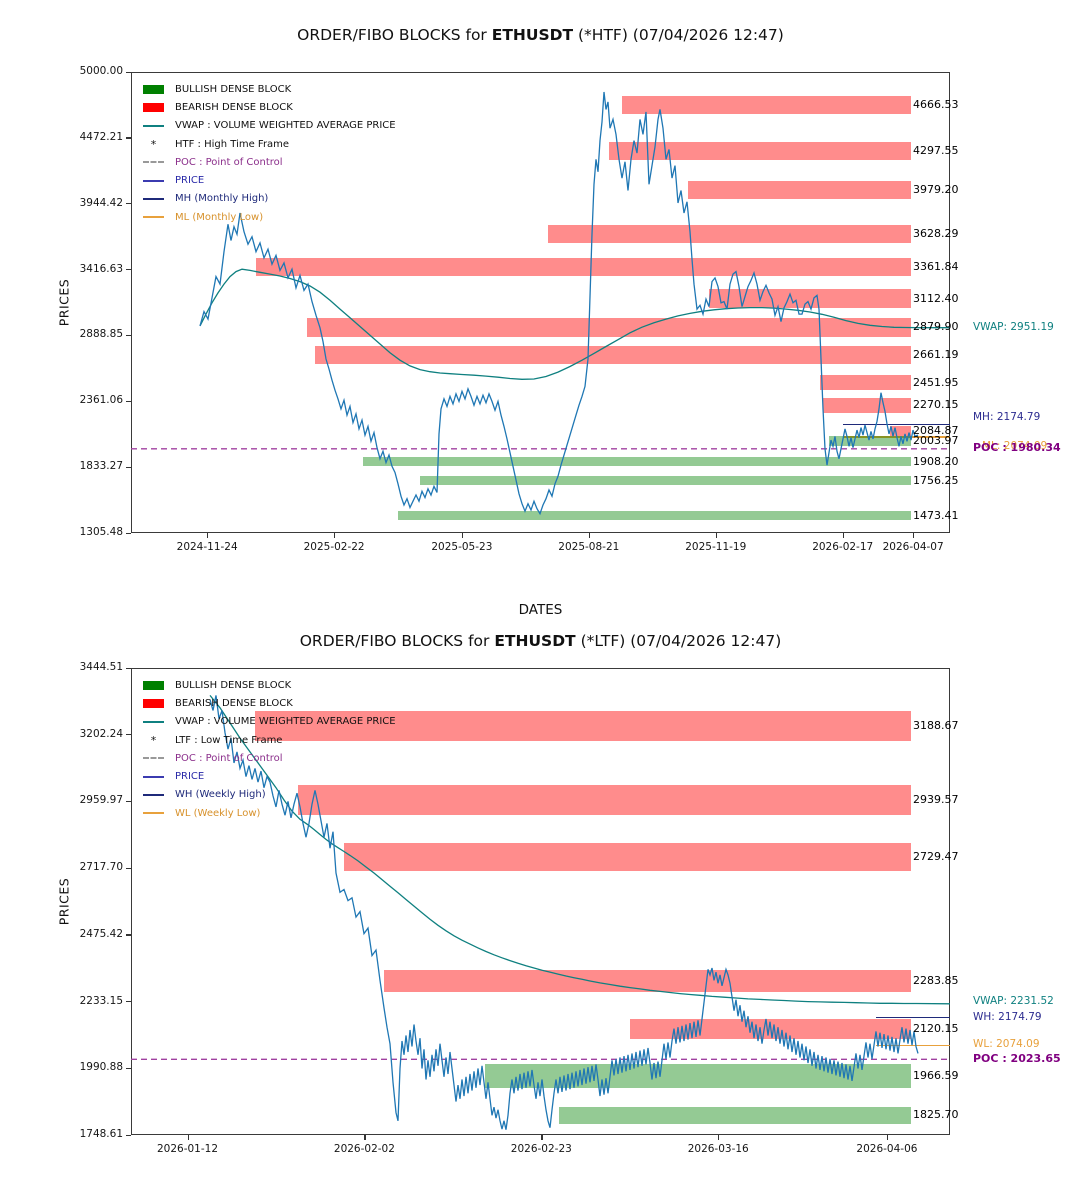 The height and width of the screenshot is (1200, 1067). What do you see at coordinates (913, 1045) in the screenshot?
I see `wl-line` at bounding box center [913, 1045].